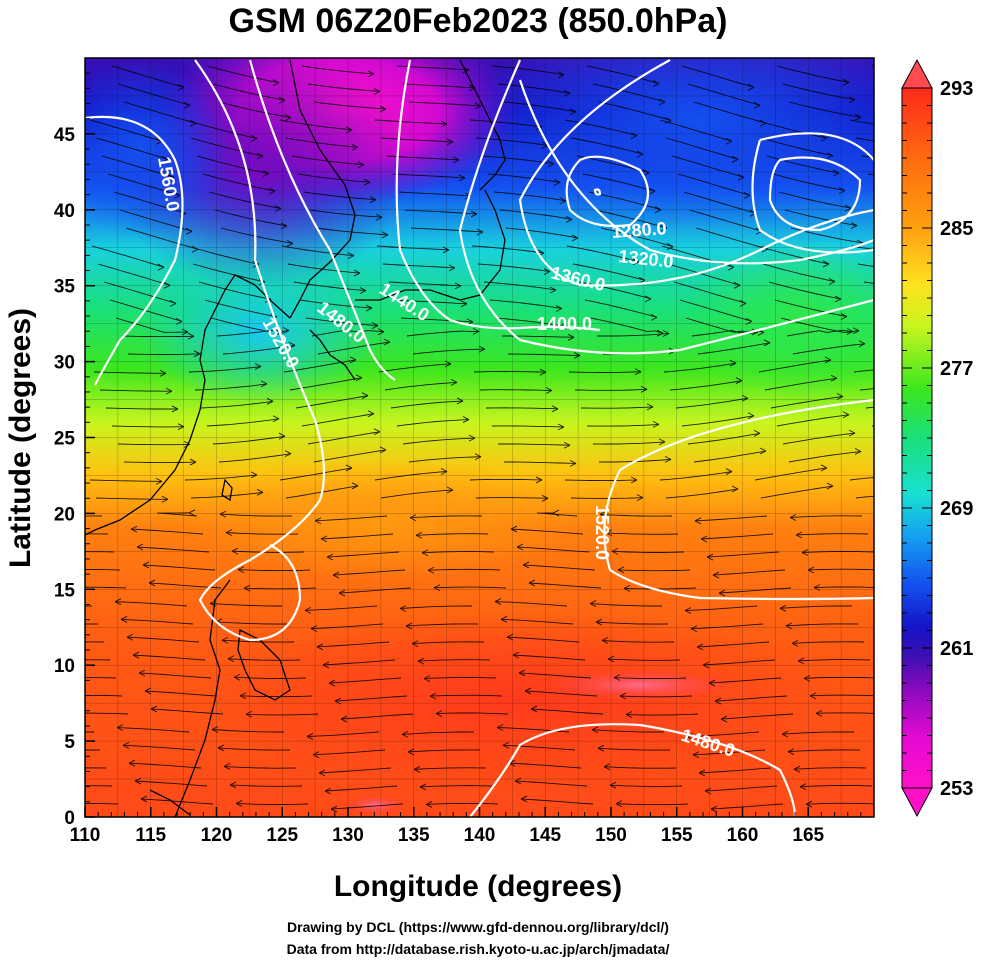  Describe the element at coordinates (956, 649) in the screenshot. I see `colorbar-label: 261` at that location.